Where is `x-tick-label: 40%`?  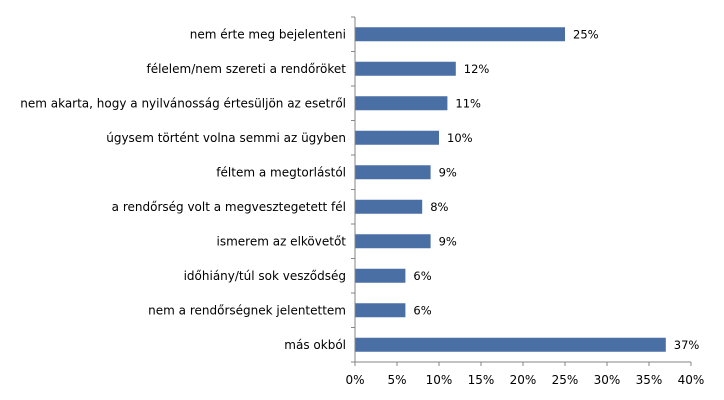 x-tick-label: 40% is located at coordinates (691, 380).